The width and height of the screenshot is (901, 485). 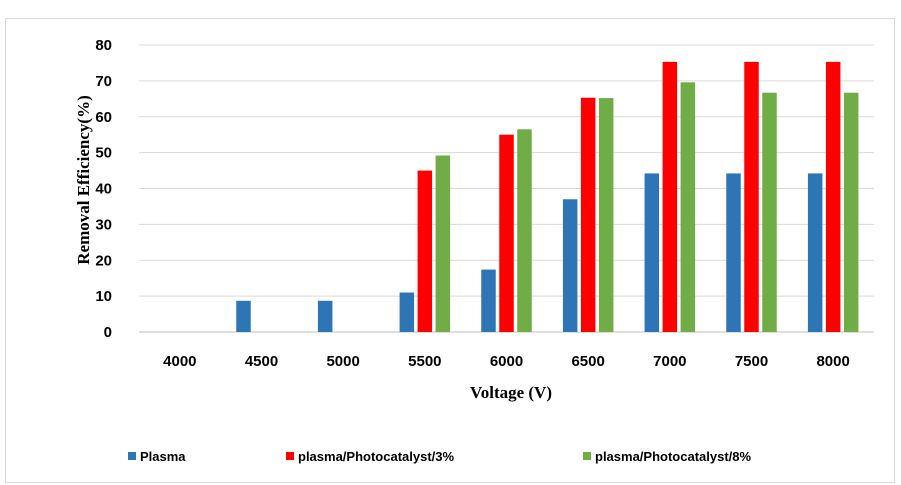 I want to click on x-tick-labels: 4000 4500 5000 5500 6000 6500 7000 7500 8000, so click(x=506, y=361).